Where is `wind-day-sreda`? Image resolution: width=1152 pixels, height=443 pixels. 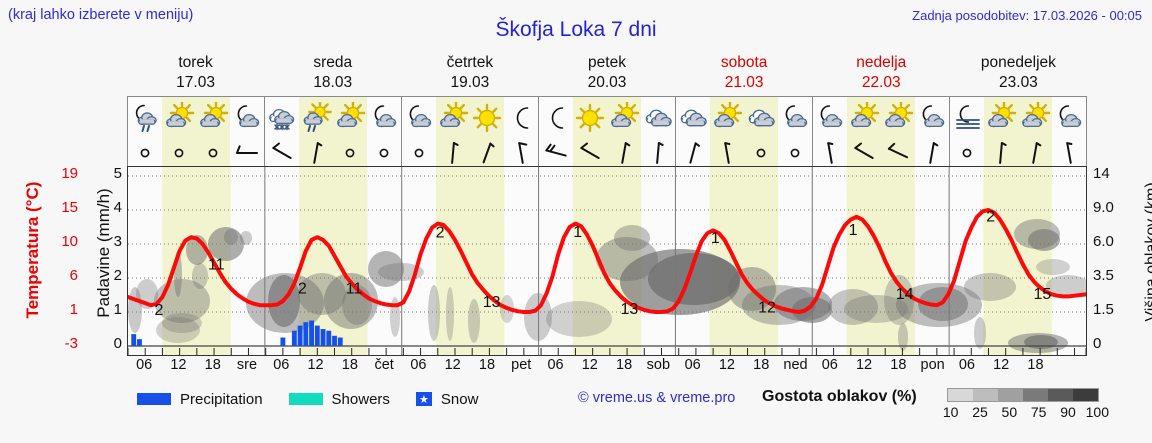 wind-day-sreda is located at coordinates (333, 153).